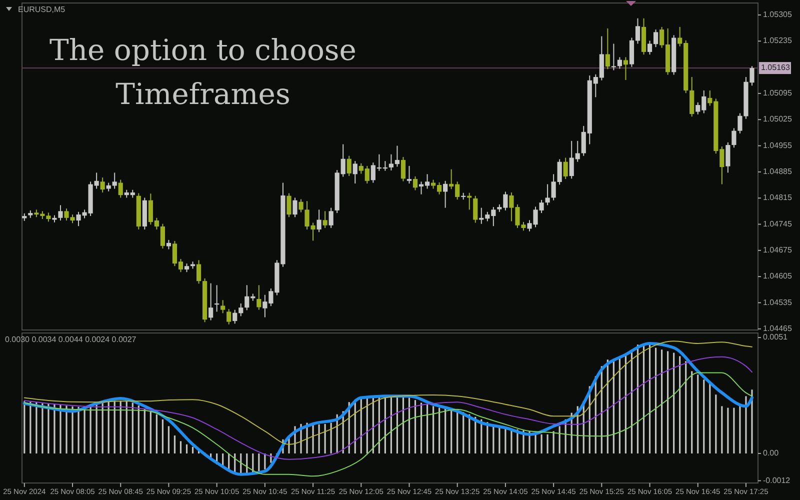 The image size is (800, 500). What do you see at coordinates (777, 171) in the screenshot?
I see `y-tick-label: 1.04885` at bounding box center [777, 171].